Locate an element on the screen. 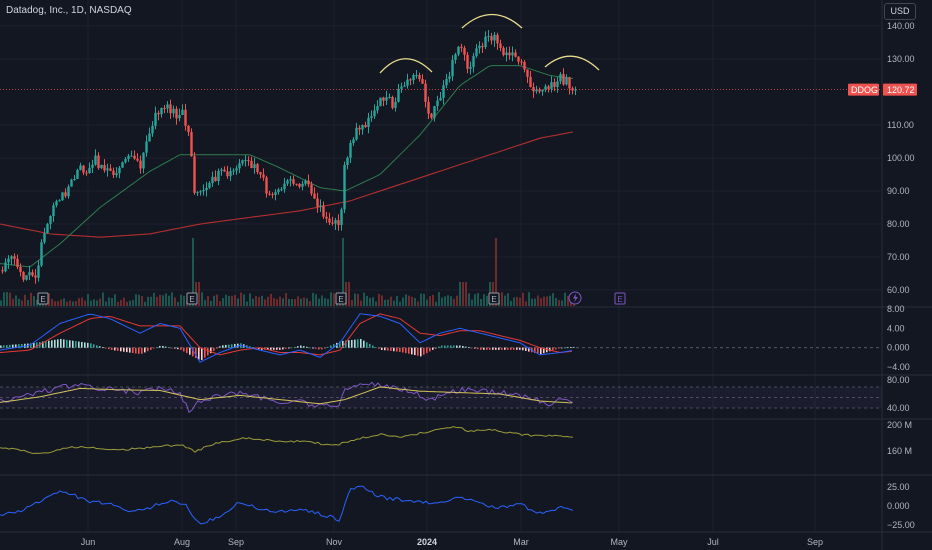 The width and height of the screenshot is (932, 550). currency-button: USD is located at coordinates (900, 11).